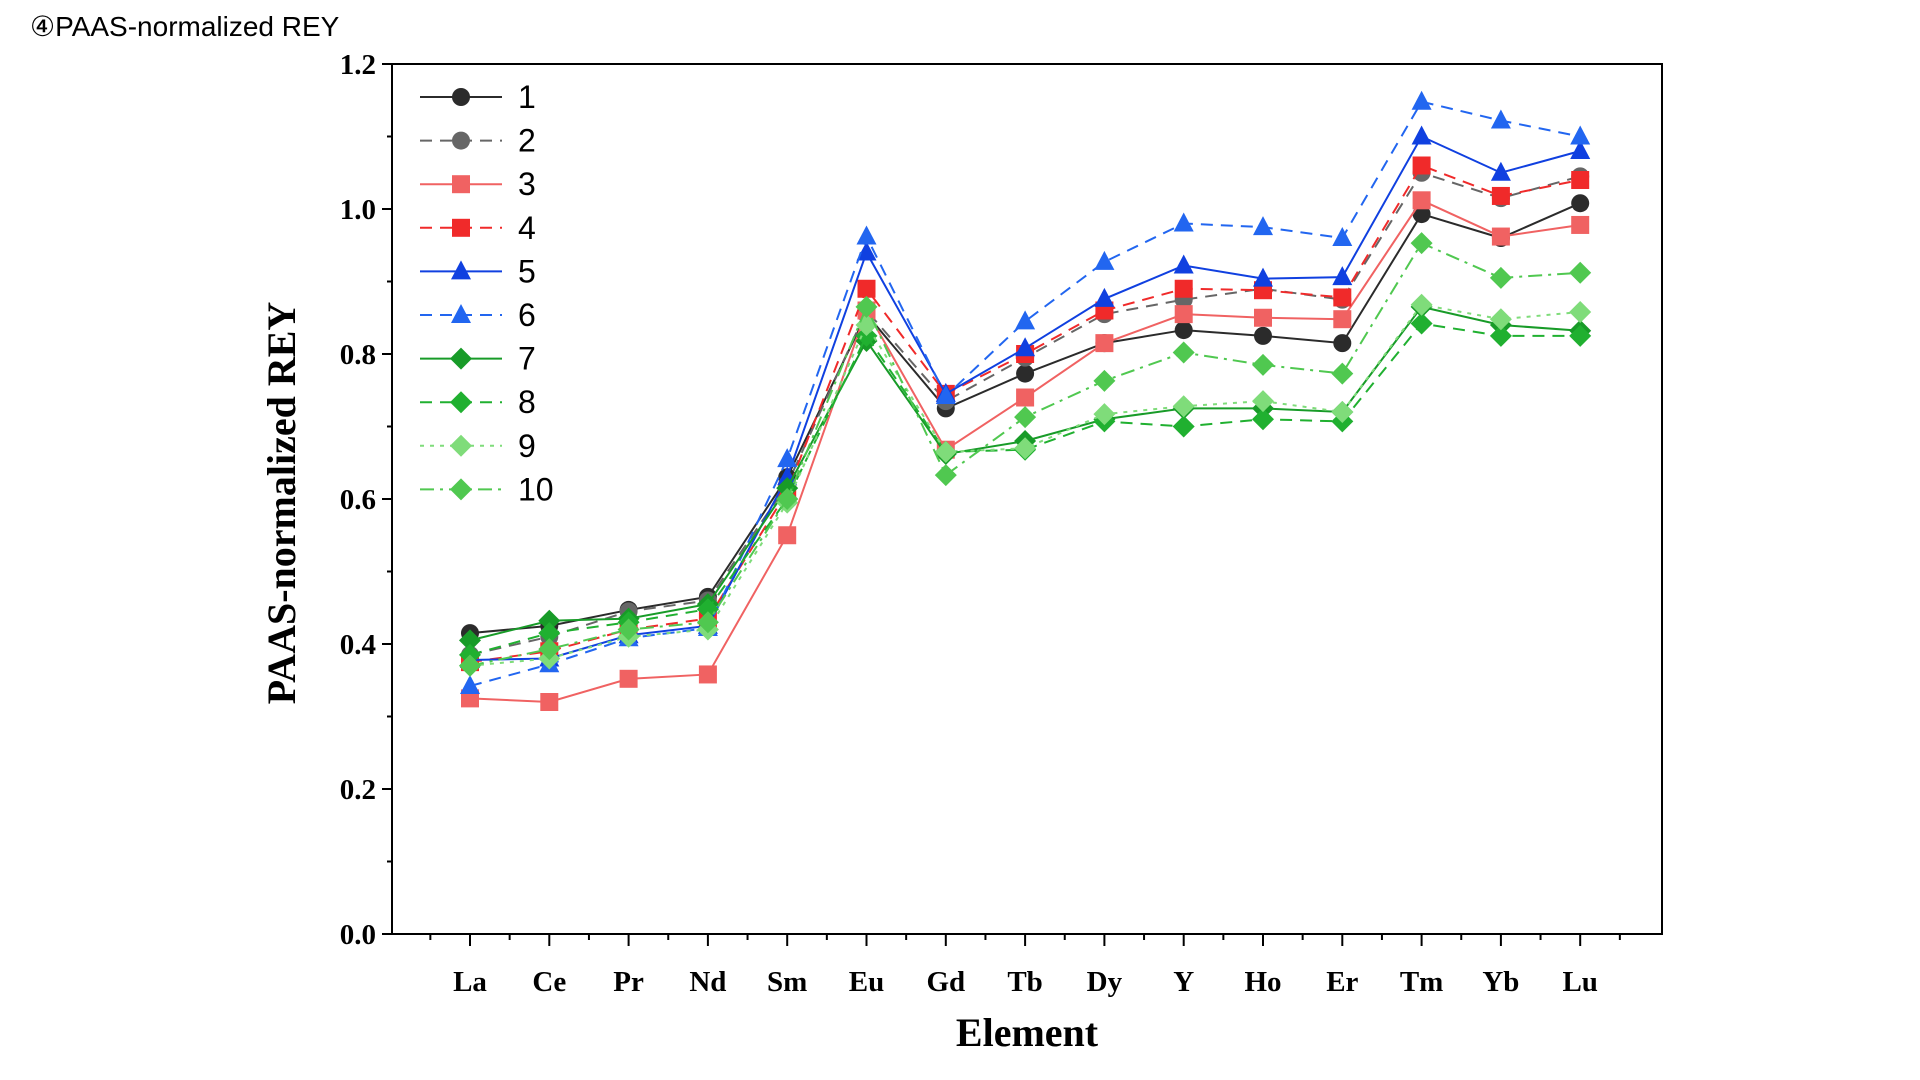 The height and width of the screenshot is (1080, 1920). I want to click on legend-label: 3, so click(527, 184).